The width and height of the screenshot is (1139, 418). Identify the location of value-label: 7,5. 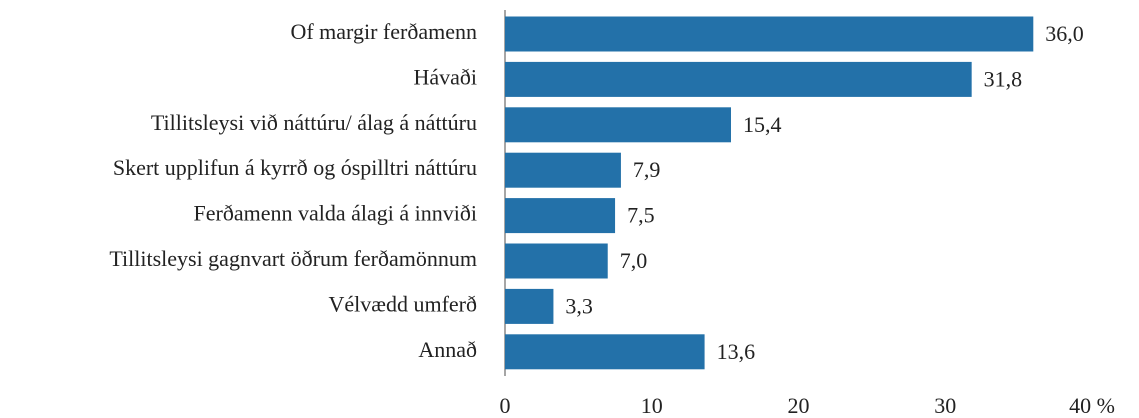
(641, 215).